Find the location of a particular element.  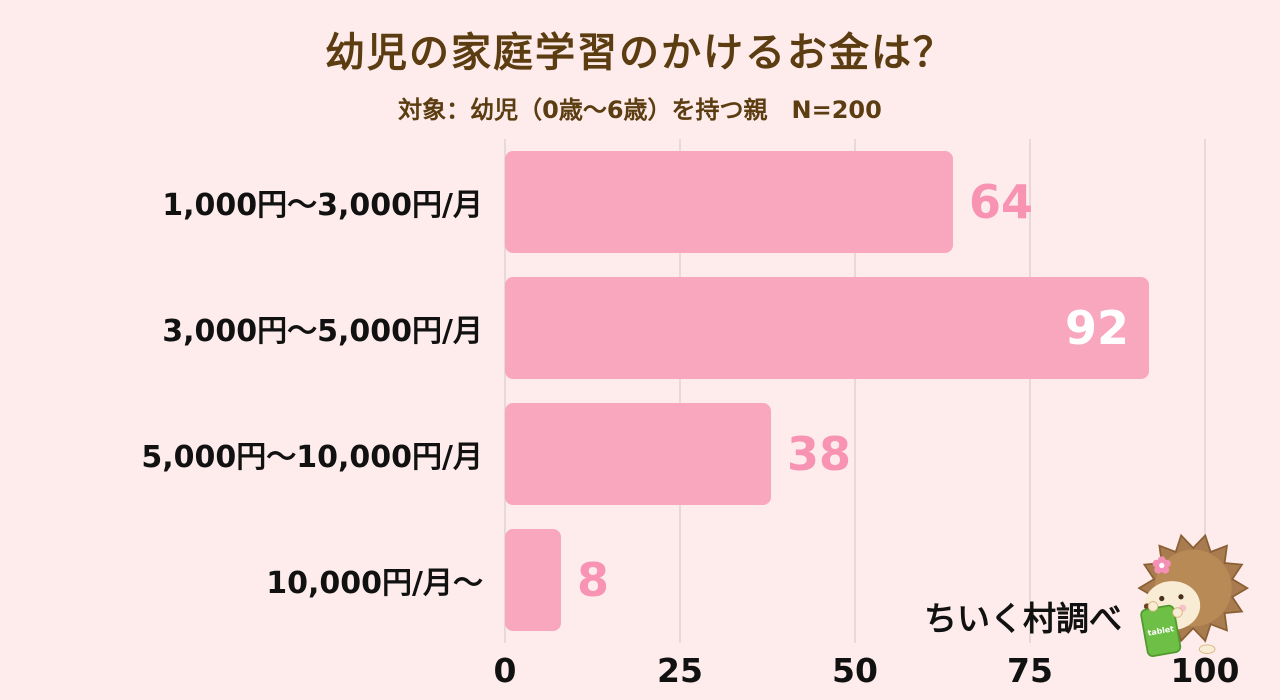

flower-icon is located at coordinates (1161, 565).